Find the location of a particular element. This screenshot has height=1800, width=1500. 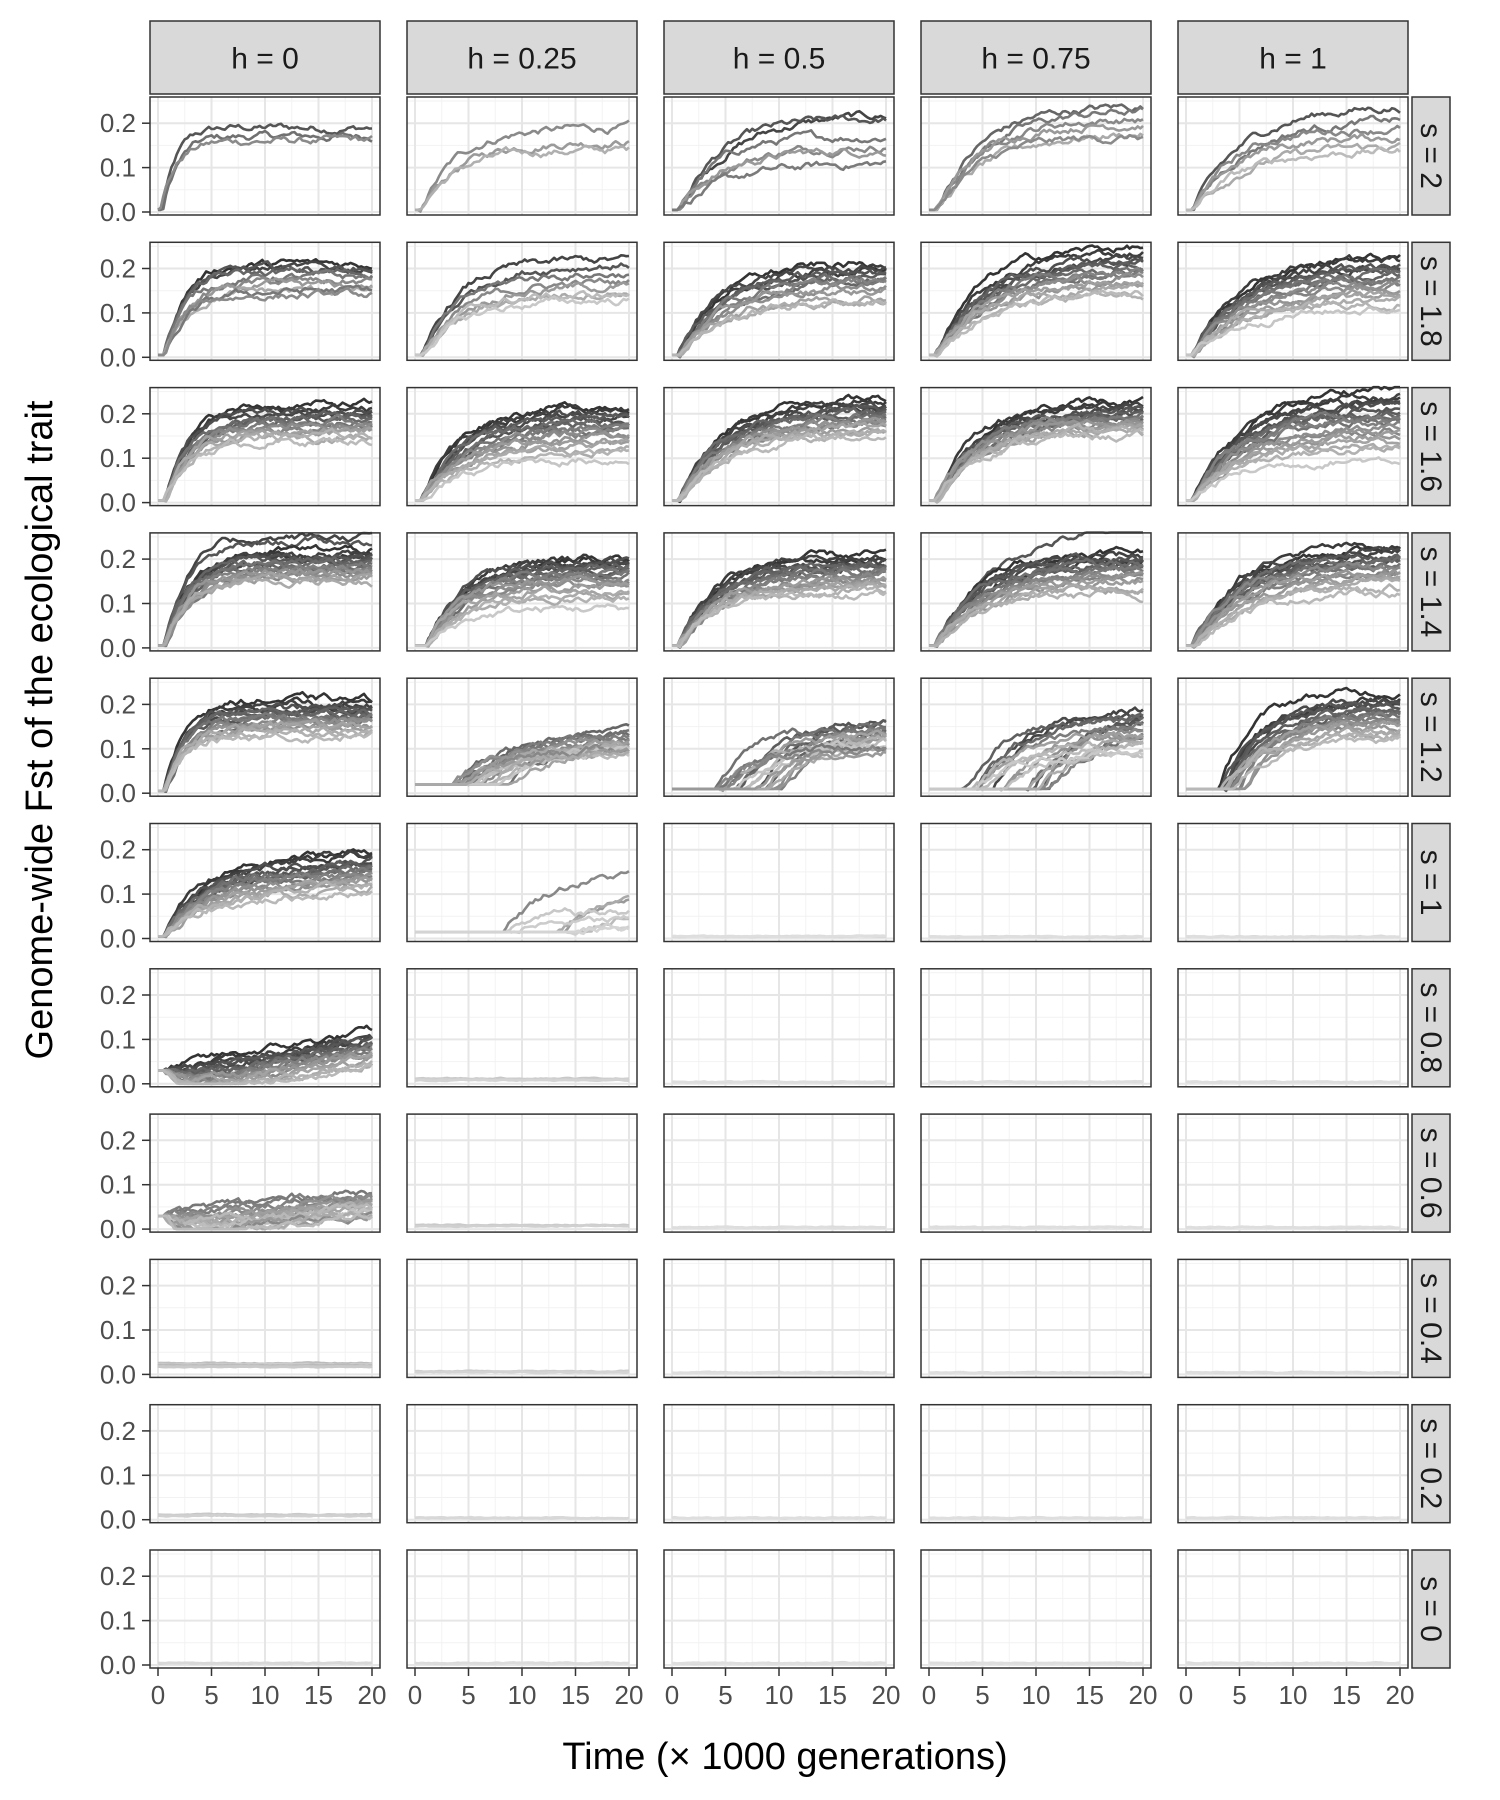

x-tick-label: 20 is located at coordinates (372, 1695).